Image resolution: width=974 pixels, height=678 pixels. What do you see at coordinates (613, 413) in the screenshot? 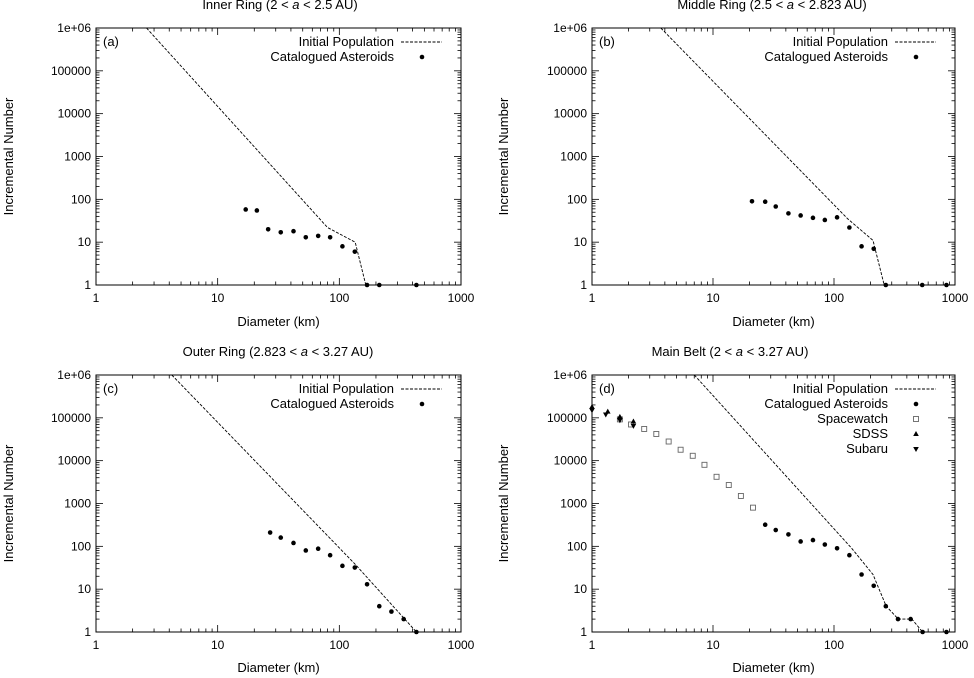
I see `series-sdss` at bounding box center [613, 413].